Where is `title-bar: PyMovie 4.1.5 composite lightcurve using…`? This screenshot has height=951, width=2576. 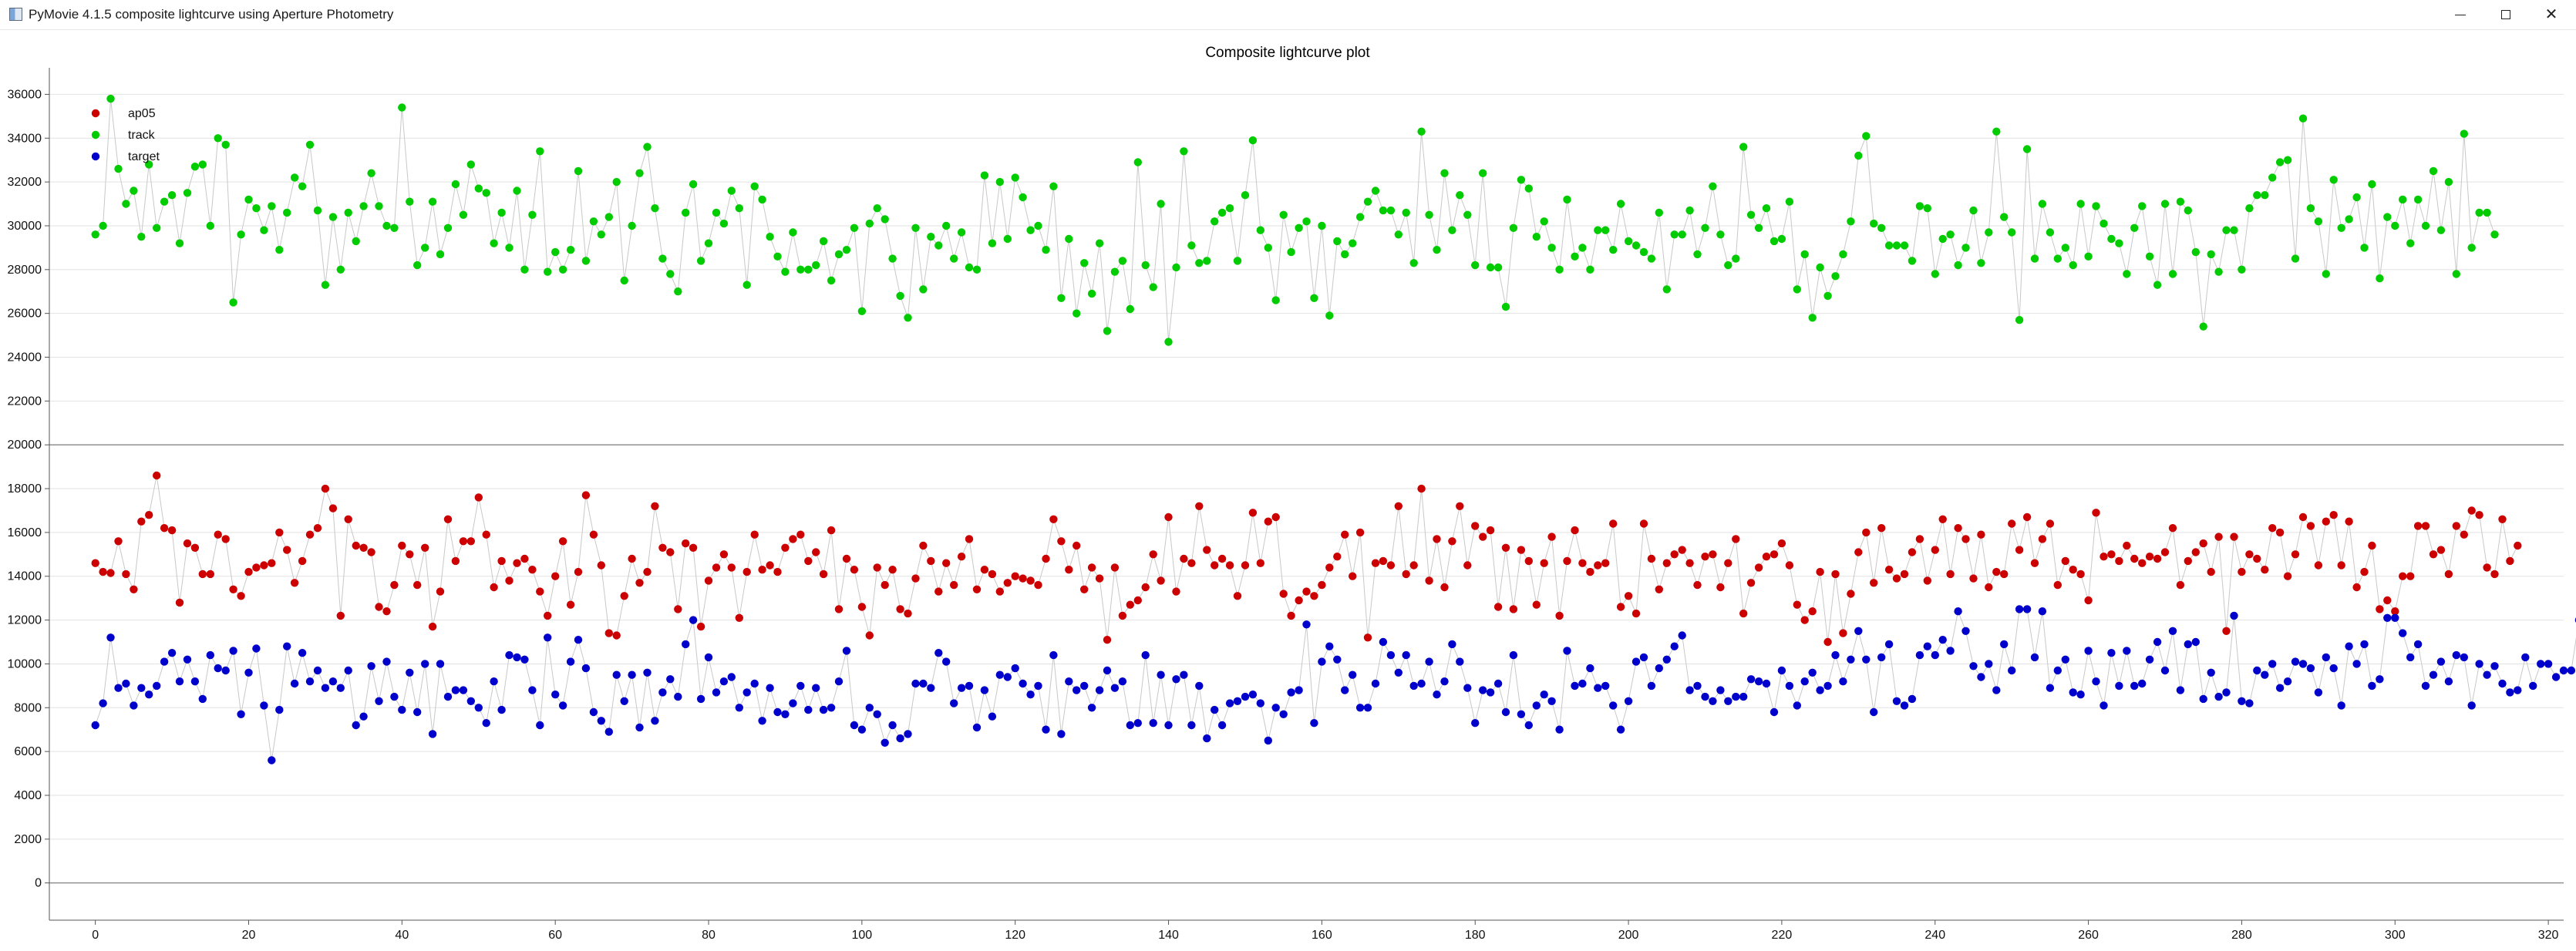 title-bar: PyMovie 4.1.5 composite lightcurve using… is located at coordinates (1288, 15).